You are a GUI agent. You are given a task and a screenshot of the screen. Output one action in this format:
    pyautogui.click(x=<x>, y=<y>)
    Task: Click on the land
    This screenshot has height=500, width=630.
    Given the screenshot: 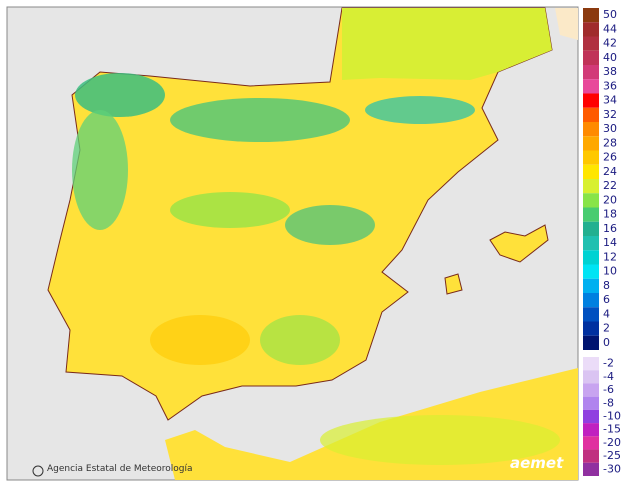 What is the action you would take?
    pyautogui.click(x=566, y=24)
    